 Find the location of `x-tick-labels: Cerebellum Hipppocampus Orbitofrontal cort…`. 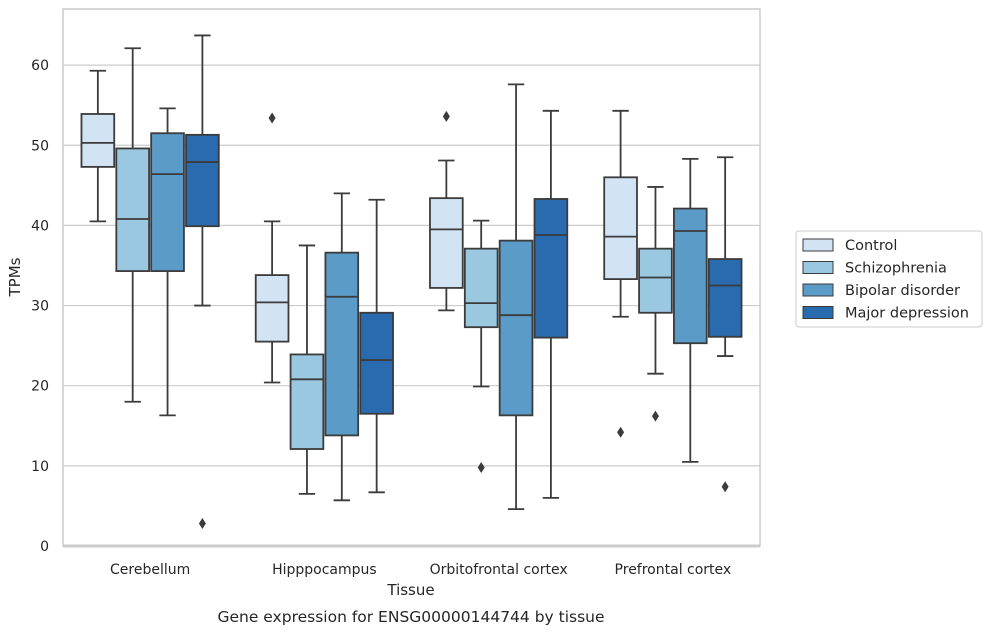

x-tick-labels: Cerebellum Hipppocampus Orbitofrontal cort… is located at coordinates (420, 570).